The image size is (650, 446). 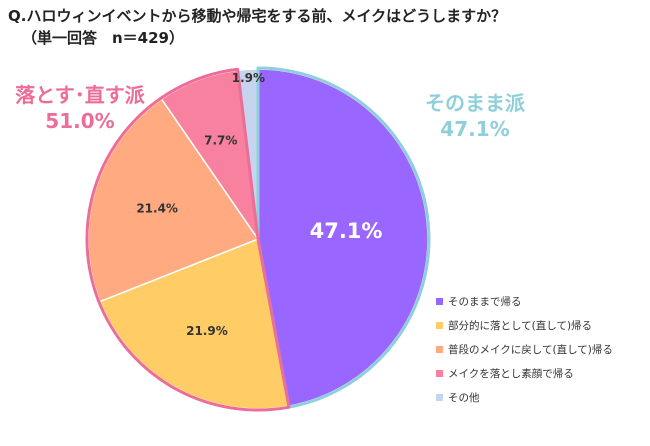 What do you see at coordinates (257, 16) in the screenshot?
I see `chart-title: Q.ハロウィンイベントから移動や帰宅をする前、メイクはどうしますか？` at bounding box center [257, 16].